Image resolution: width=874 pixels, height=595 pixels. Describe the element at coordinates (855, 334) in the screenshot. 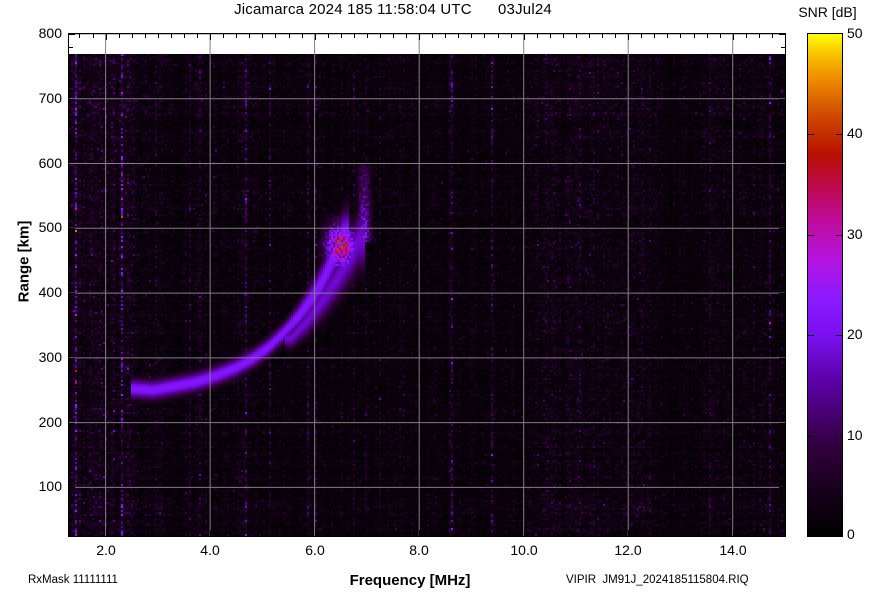

I see `colorbar-tick-label: 20` at that location.